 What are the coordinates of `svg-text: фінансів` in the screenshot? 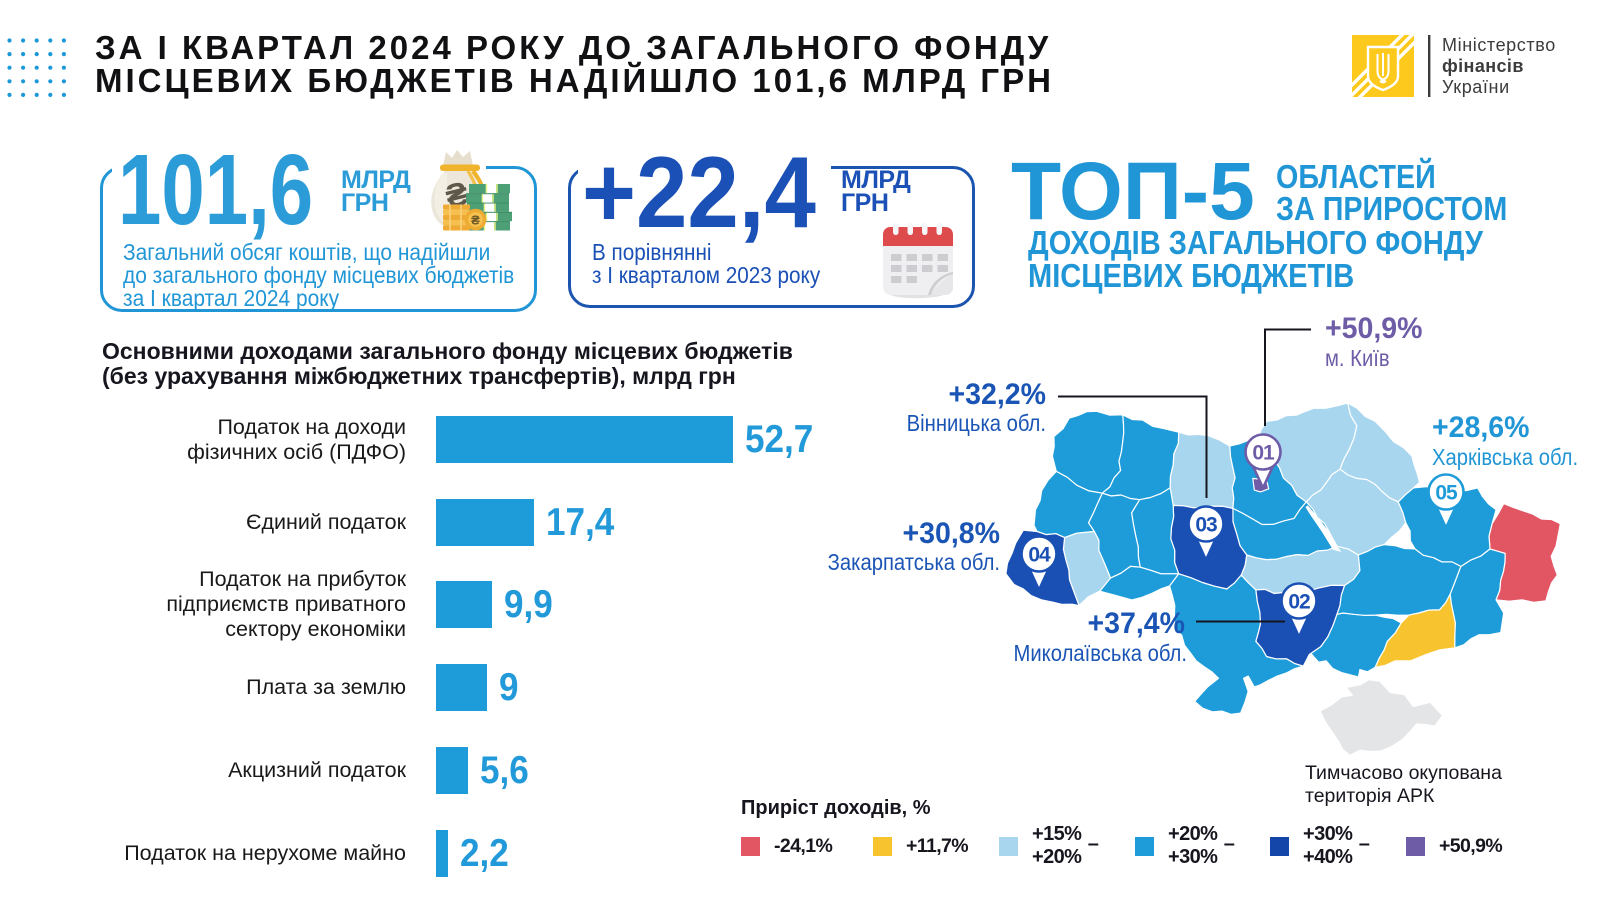 It's located at (1483, 66).